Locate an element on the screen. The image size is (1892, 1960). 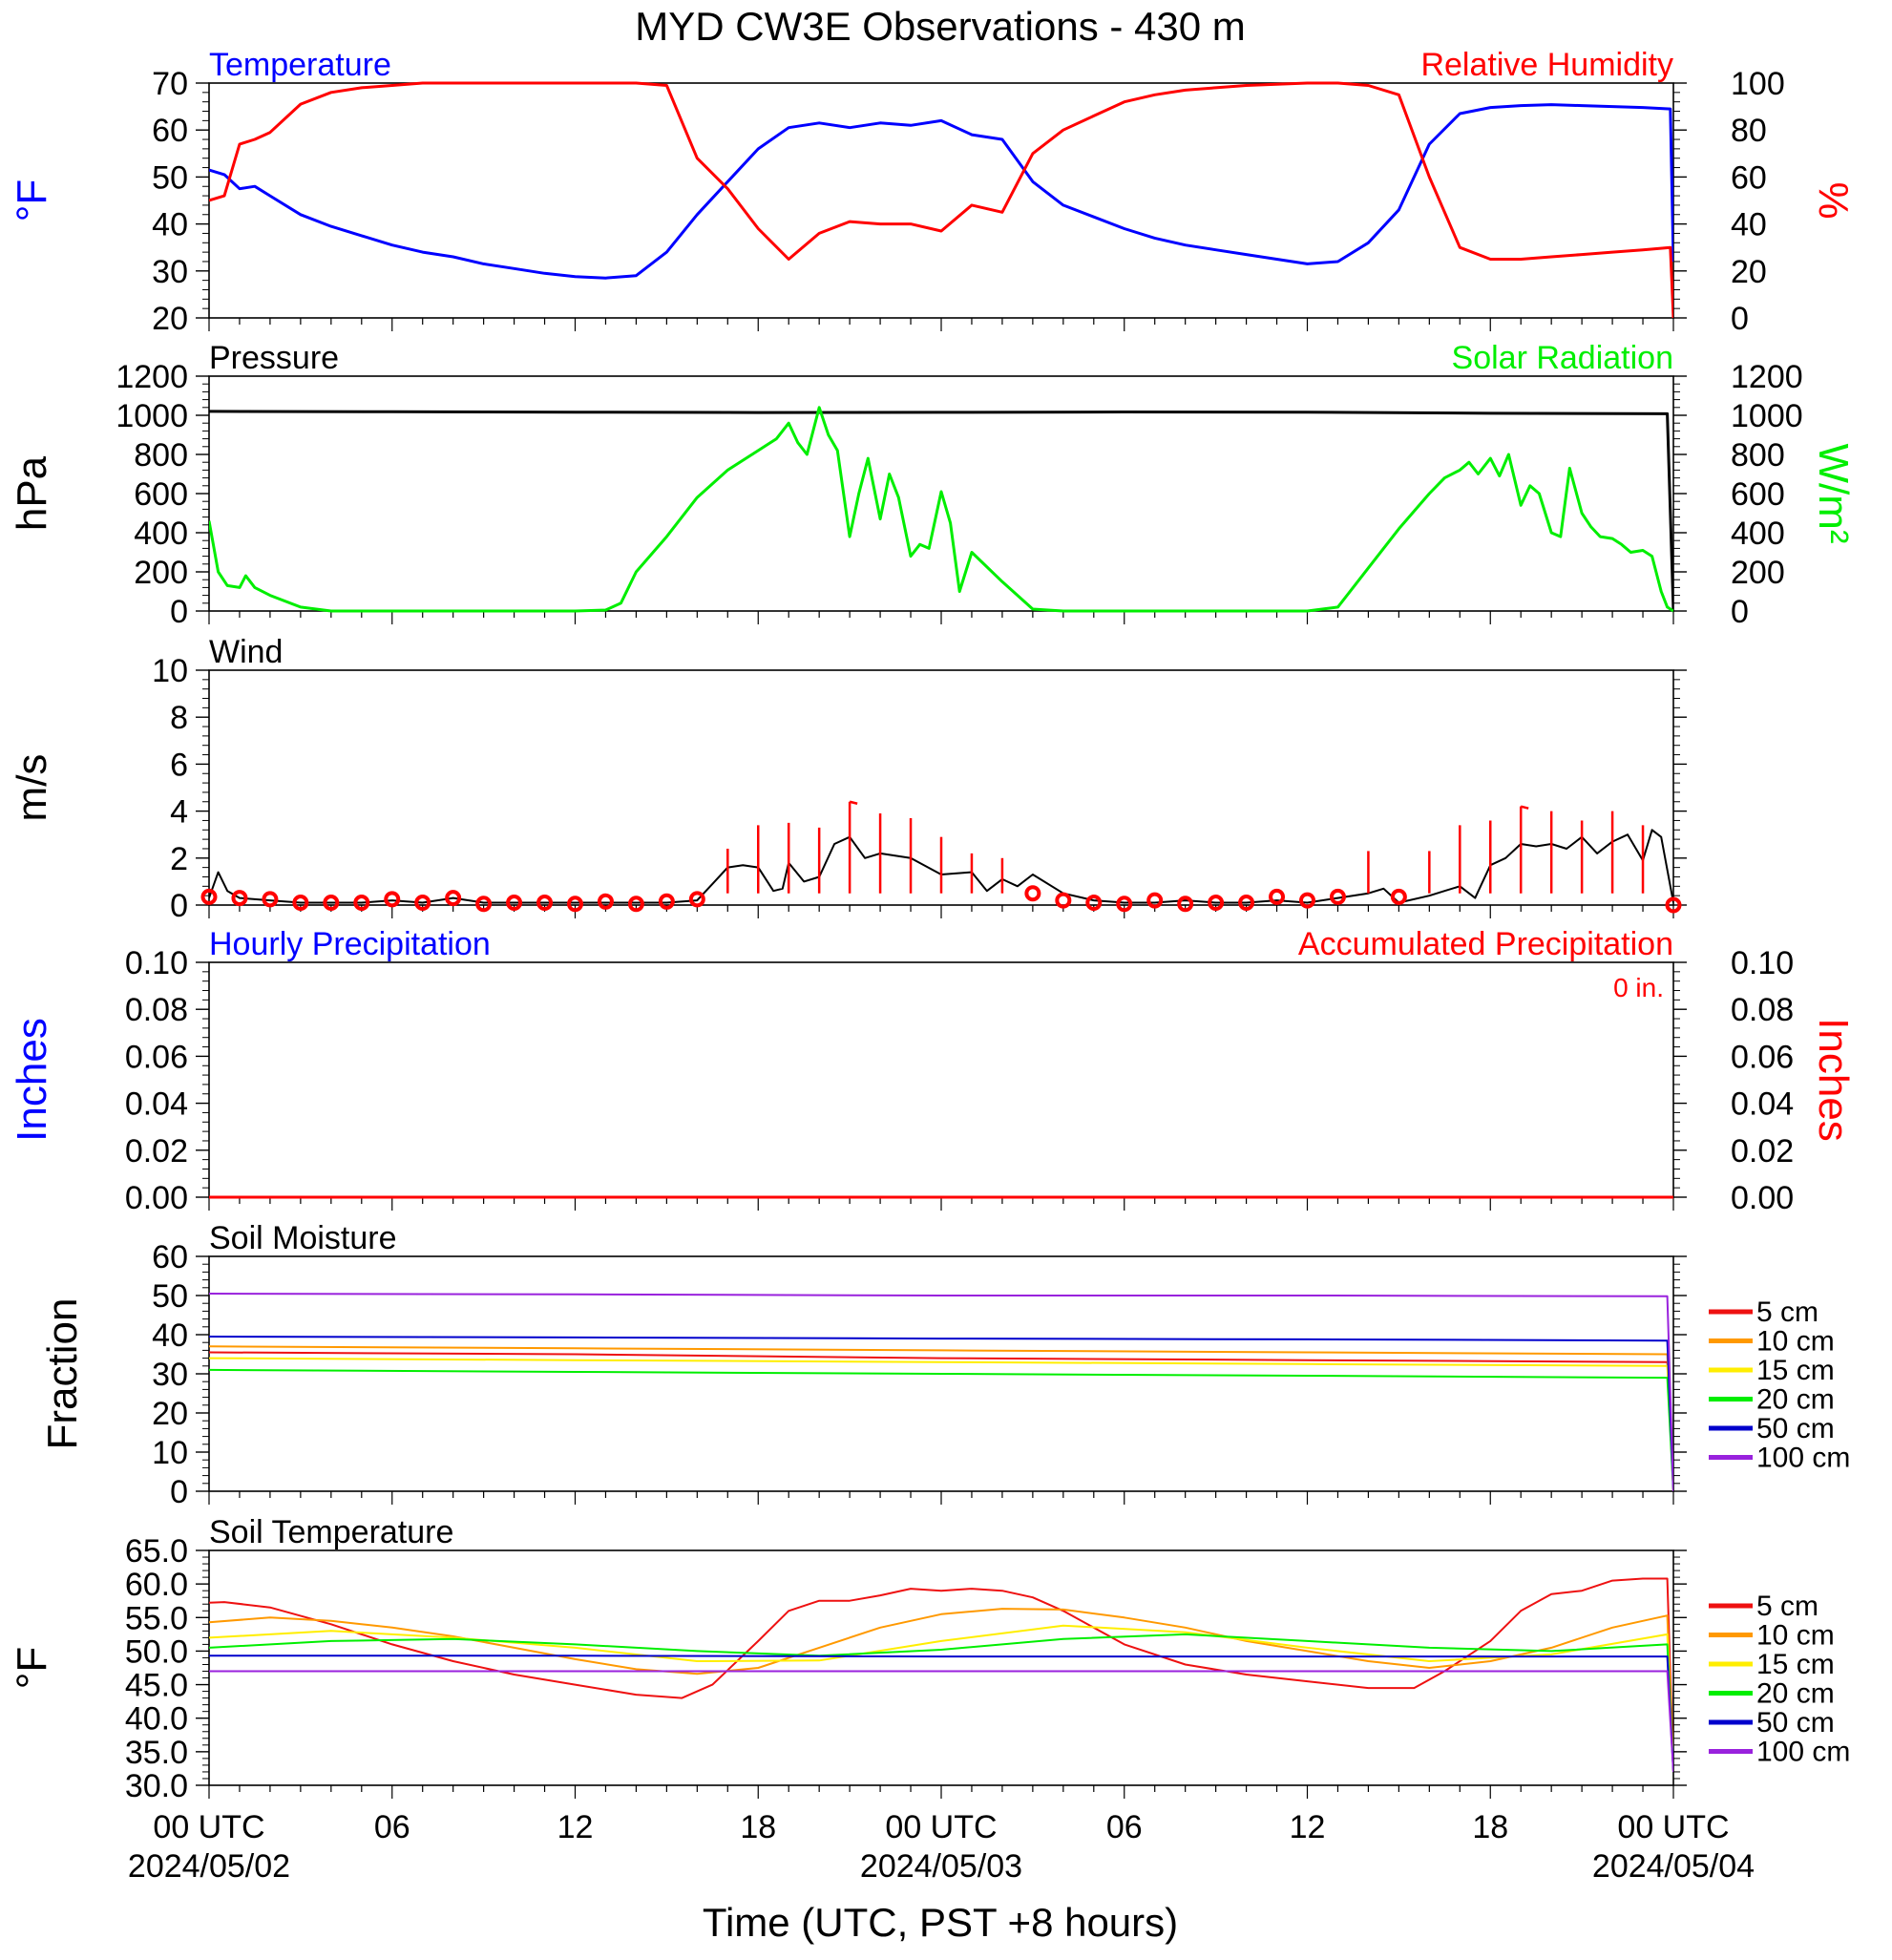
y-tick-label-left: 4 is located at coordinates (179, 812).